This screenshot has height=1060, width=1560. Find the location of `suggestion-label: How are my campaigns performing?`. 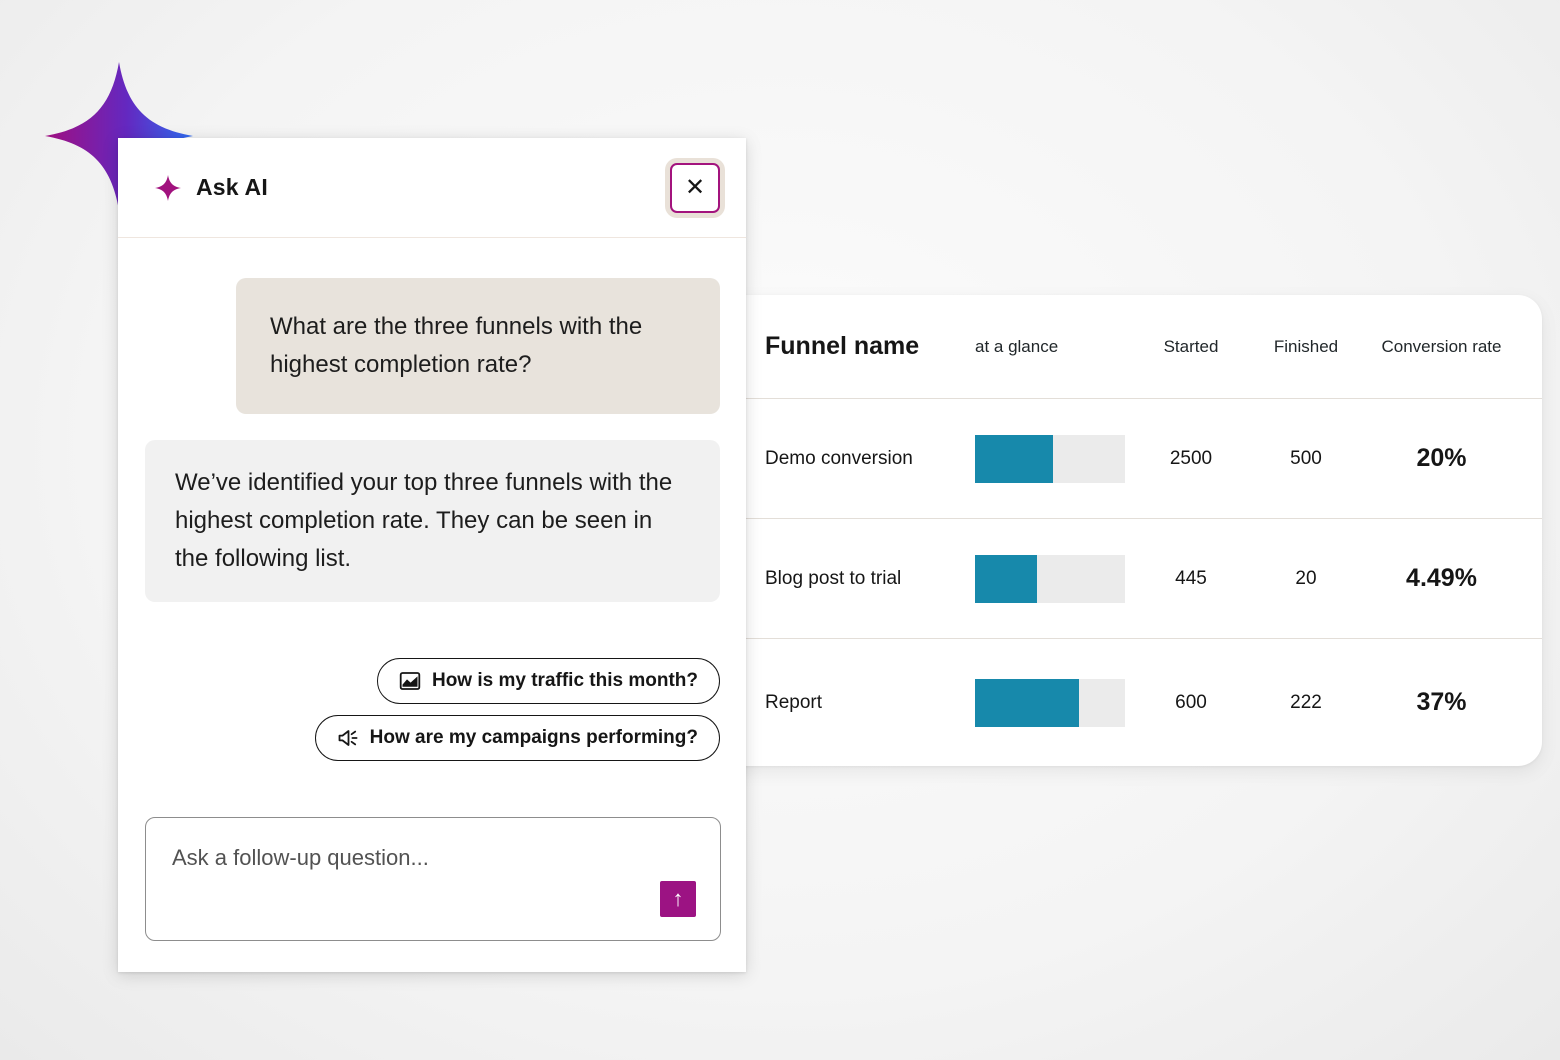

suggestion-label: How are my campaigns performing? is located at coordinates (533, 737).